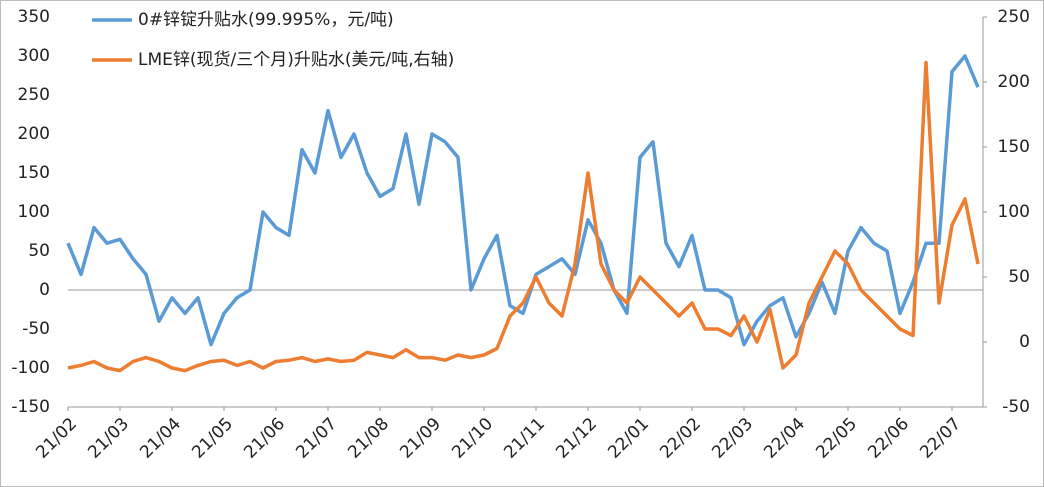 This screenshot has width=1044, height=487. Describe the element at coordinates (44, 290) in the screenshot. I see `y-tick-label: 0` at that location.